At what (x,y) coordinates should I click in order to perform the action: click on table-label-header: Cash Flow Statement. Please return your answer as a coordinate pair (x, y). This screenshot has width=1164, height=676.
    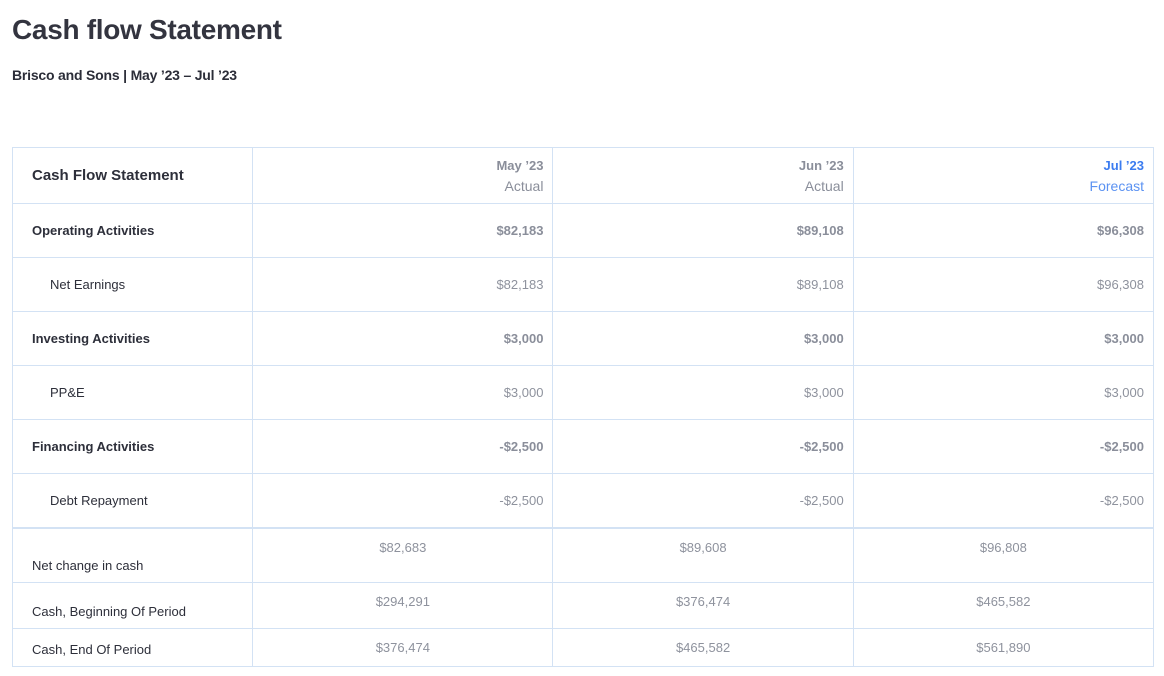
    Looking at the image, I should click on (132, 175).